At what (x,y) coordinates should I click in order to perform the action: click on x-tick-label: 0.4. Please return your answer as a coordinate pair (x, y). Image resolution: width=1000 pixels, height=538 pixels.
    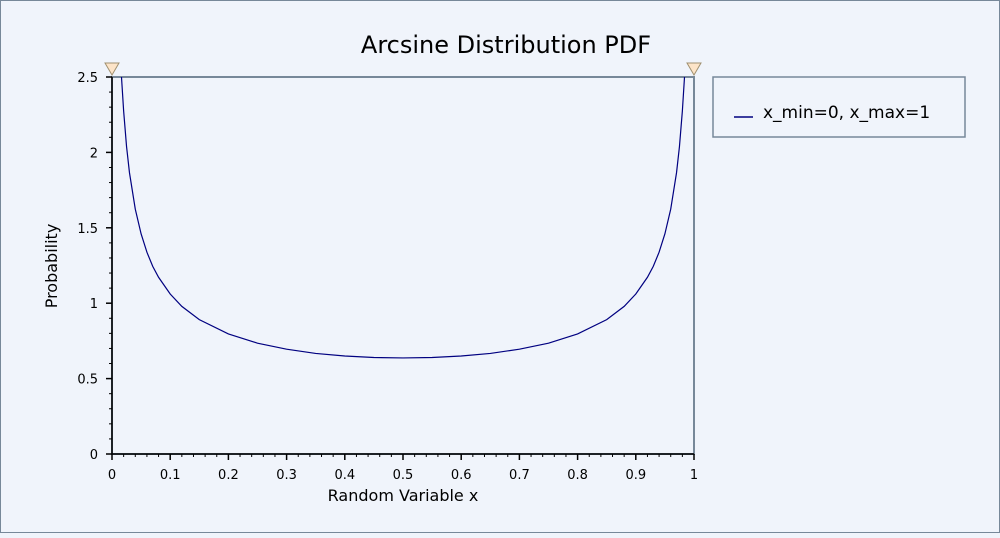
    Looking at the image, I should click on (344, 475).